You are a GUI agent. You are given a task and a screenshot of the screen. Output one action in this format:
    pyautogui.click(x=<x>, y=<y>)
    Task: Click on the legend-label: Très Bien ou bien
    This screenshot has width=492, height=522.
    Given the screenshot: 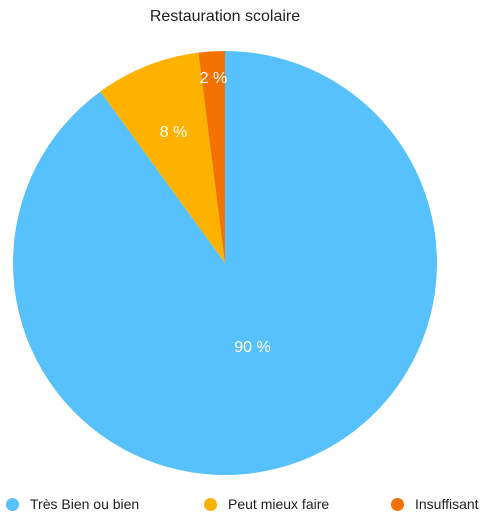 What is the action you would take?
    pyautogui.click(x=85, y=504)
    